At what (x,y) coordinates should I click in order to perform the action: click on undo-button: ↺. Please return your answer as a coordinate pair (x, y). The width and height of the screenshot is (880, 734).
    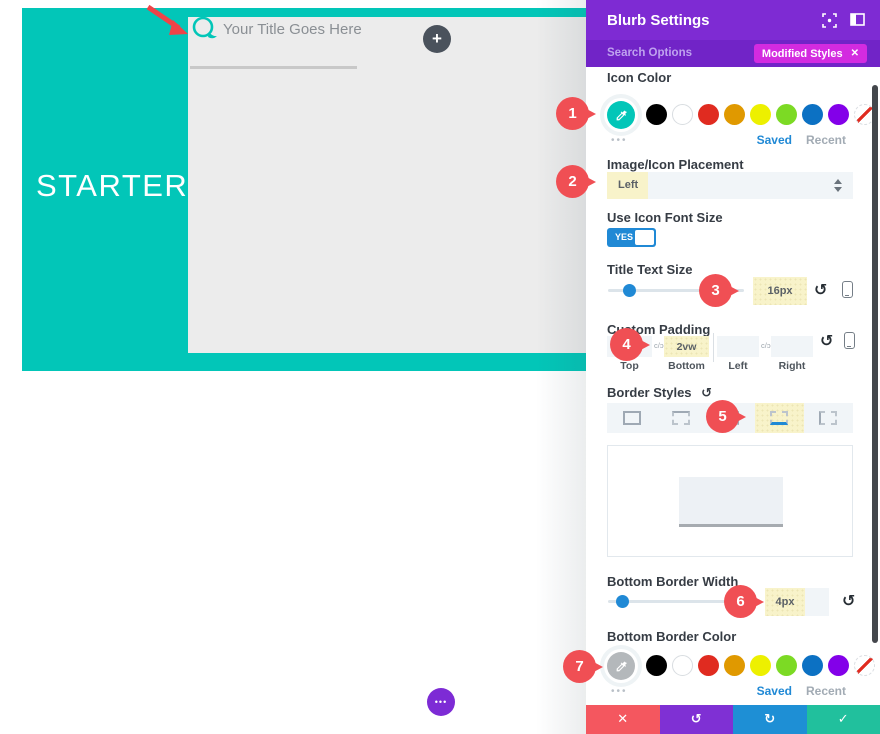
    Looking at the image, I should click on (696, 719).